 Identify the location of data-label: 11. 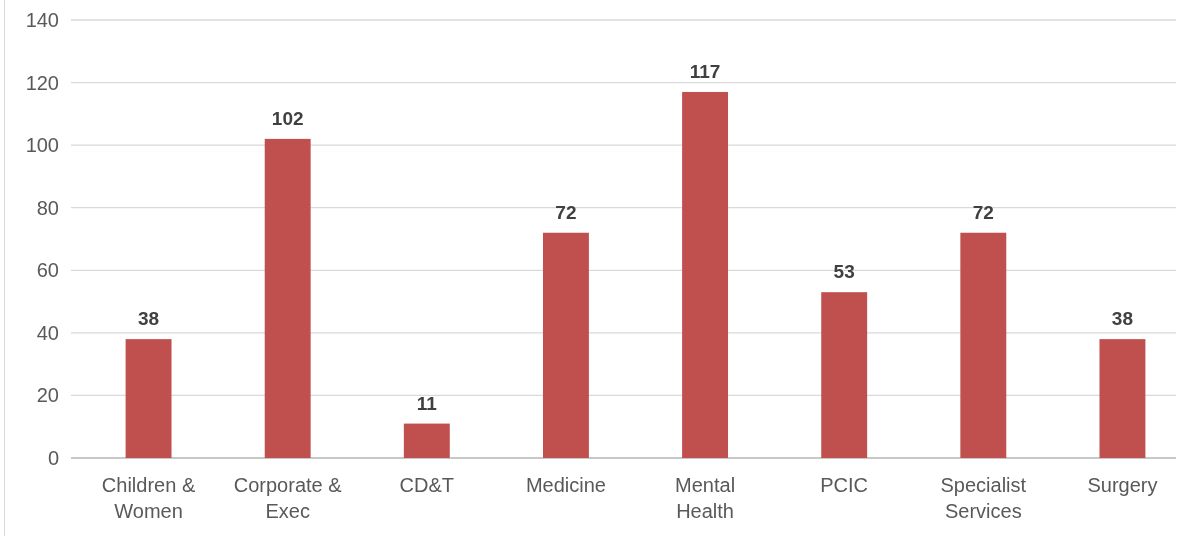
(427, 403).